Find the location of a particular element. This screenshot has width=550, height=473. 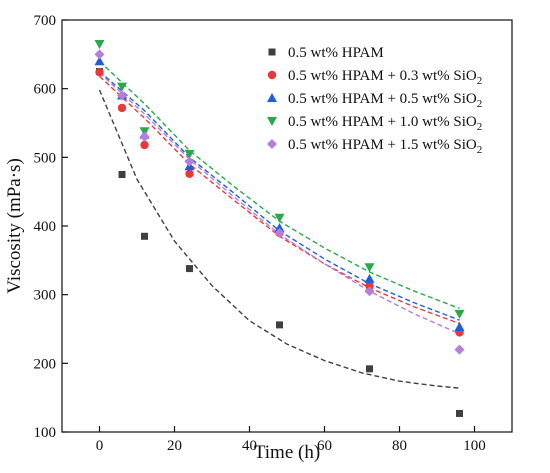

legend-label-4: 0.5 wt% HPAM + 1.0 wt% SiO2 is located at coordinates (385, 123).